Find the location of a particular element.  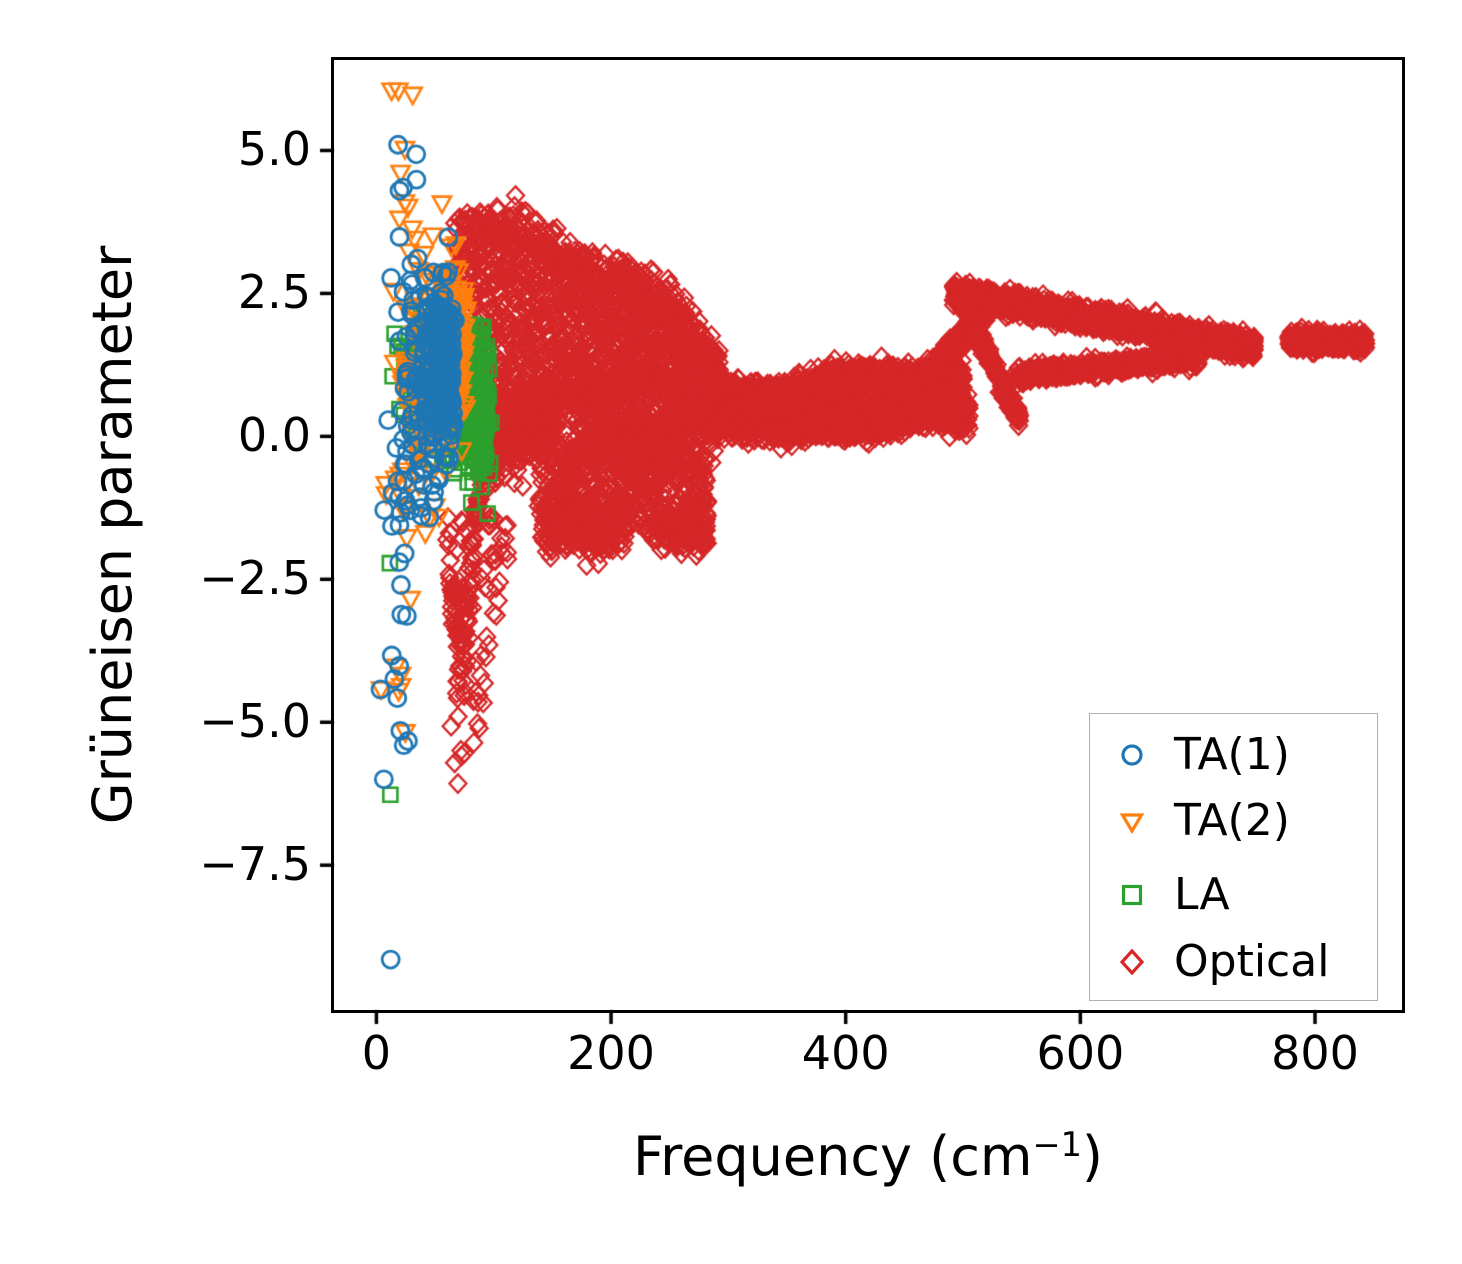

xtick-label-200: 200 is located at coordinates (611, 1053).